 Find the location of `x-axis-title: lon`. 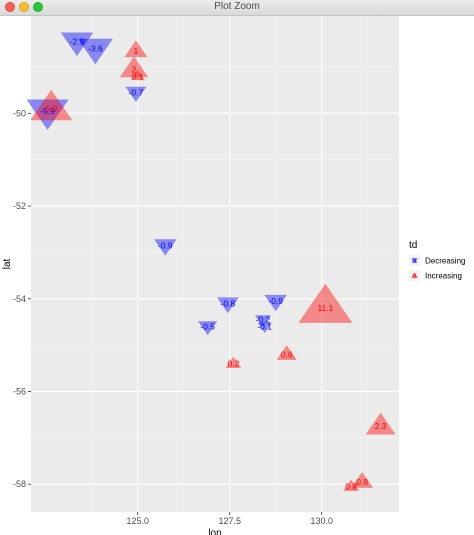

x-axis-title: lon is located at coordinates (214, 531).